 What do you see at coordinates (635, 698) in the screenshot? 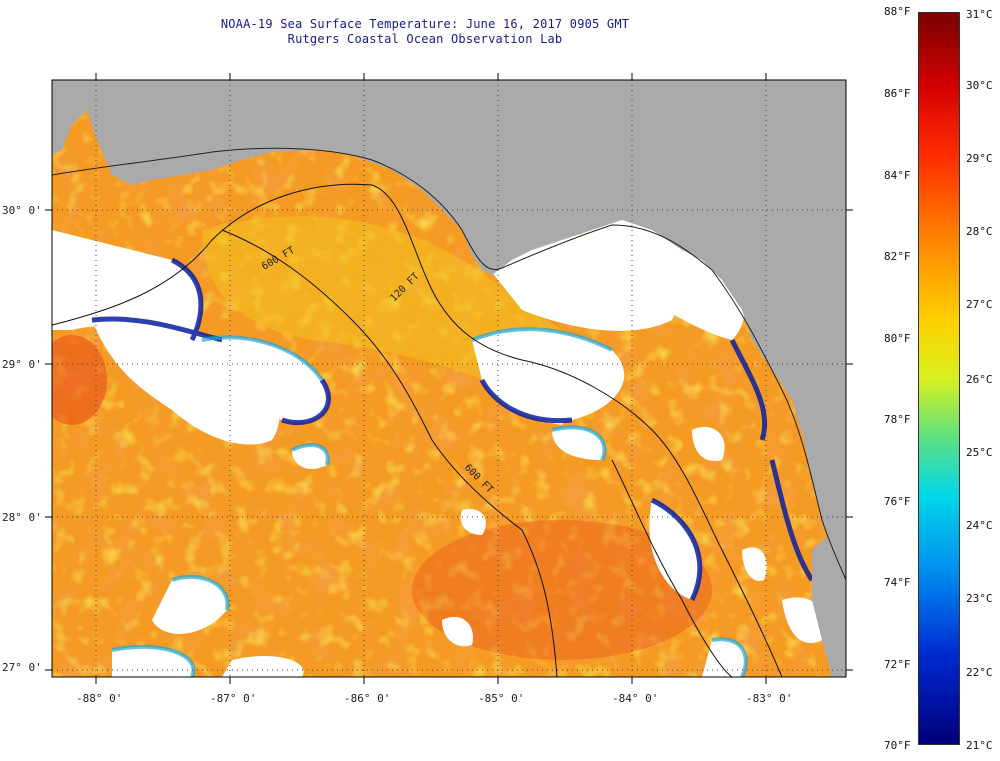
I see `lon-label-84: -84° 0'` at bounding box center [635, 698].